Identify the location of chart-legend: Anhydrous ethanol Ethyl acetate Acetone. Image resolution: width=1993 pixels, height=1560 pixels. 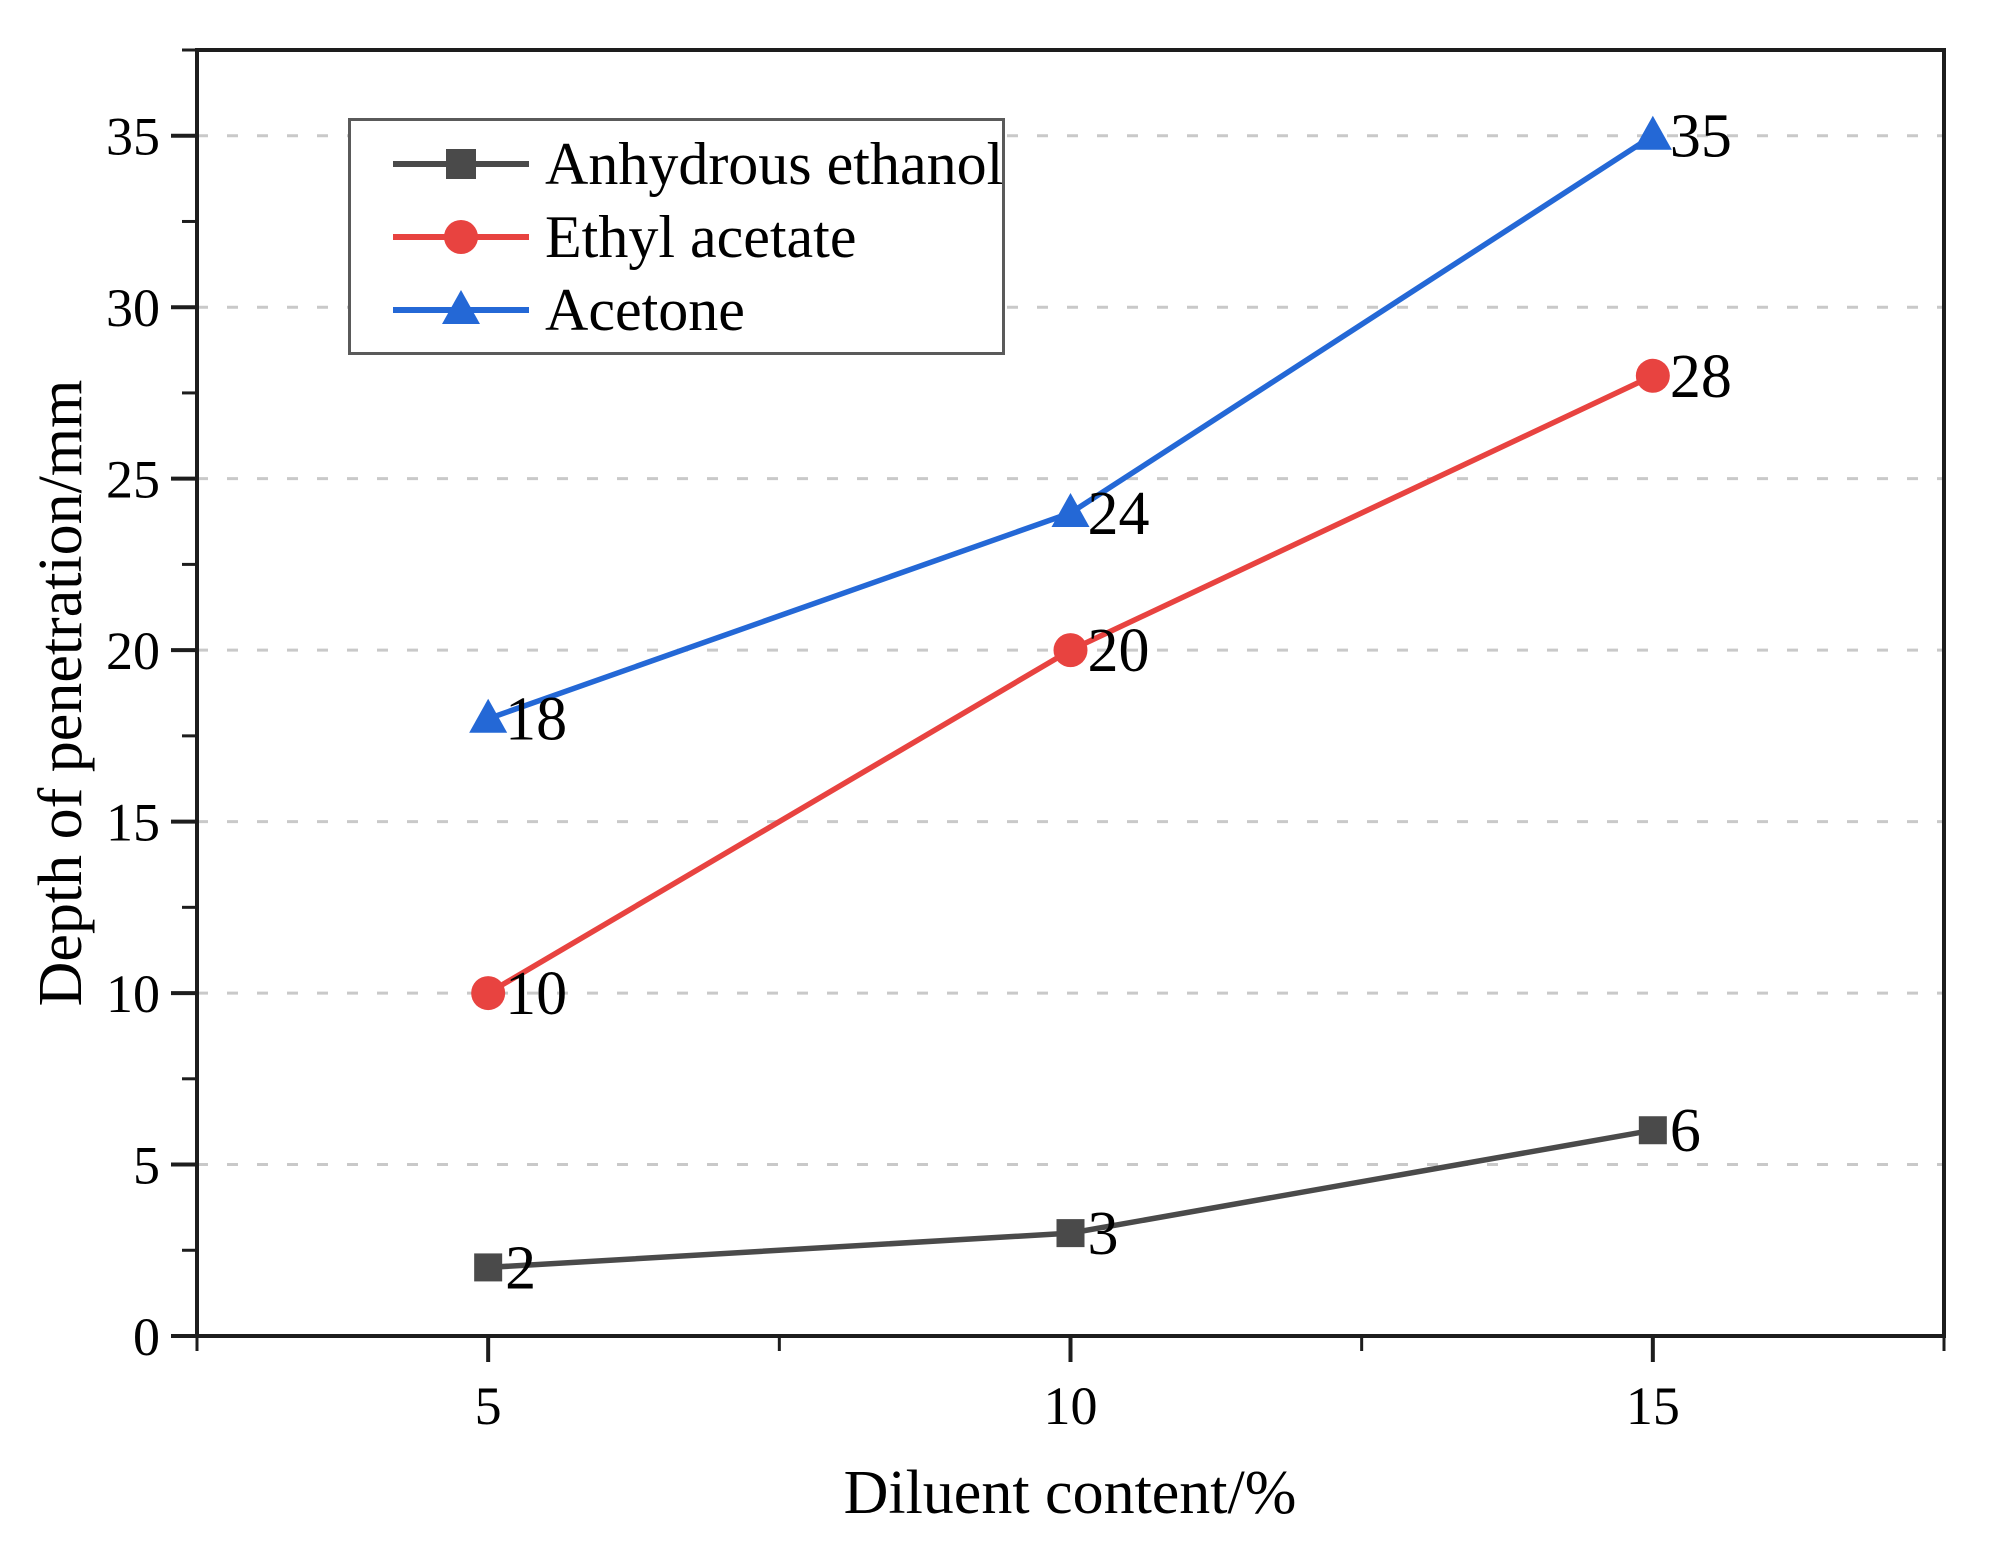
(676, 236).